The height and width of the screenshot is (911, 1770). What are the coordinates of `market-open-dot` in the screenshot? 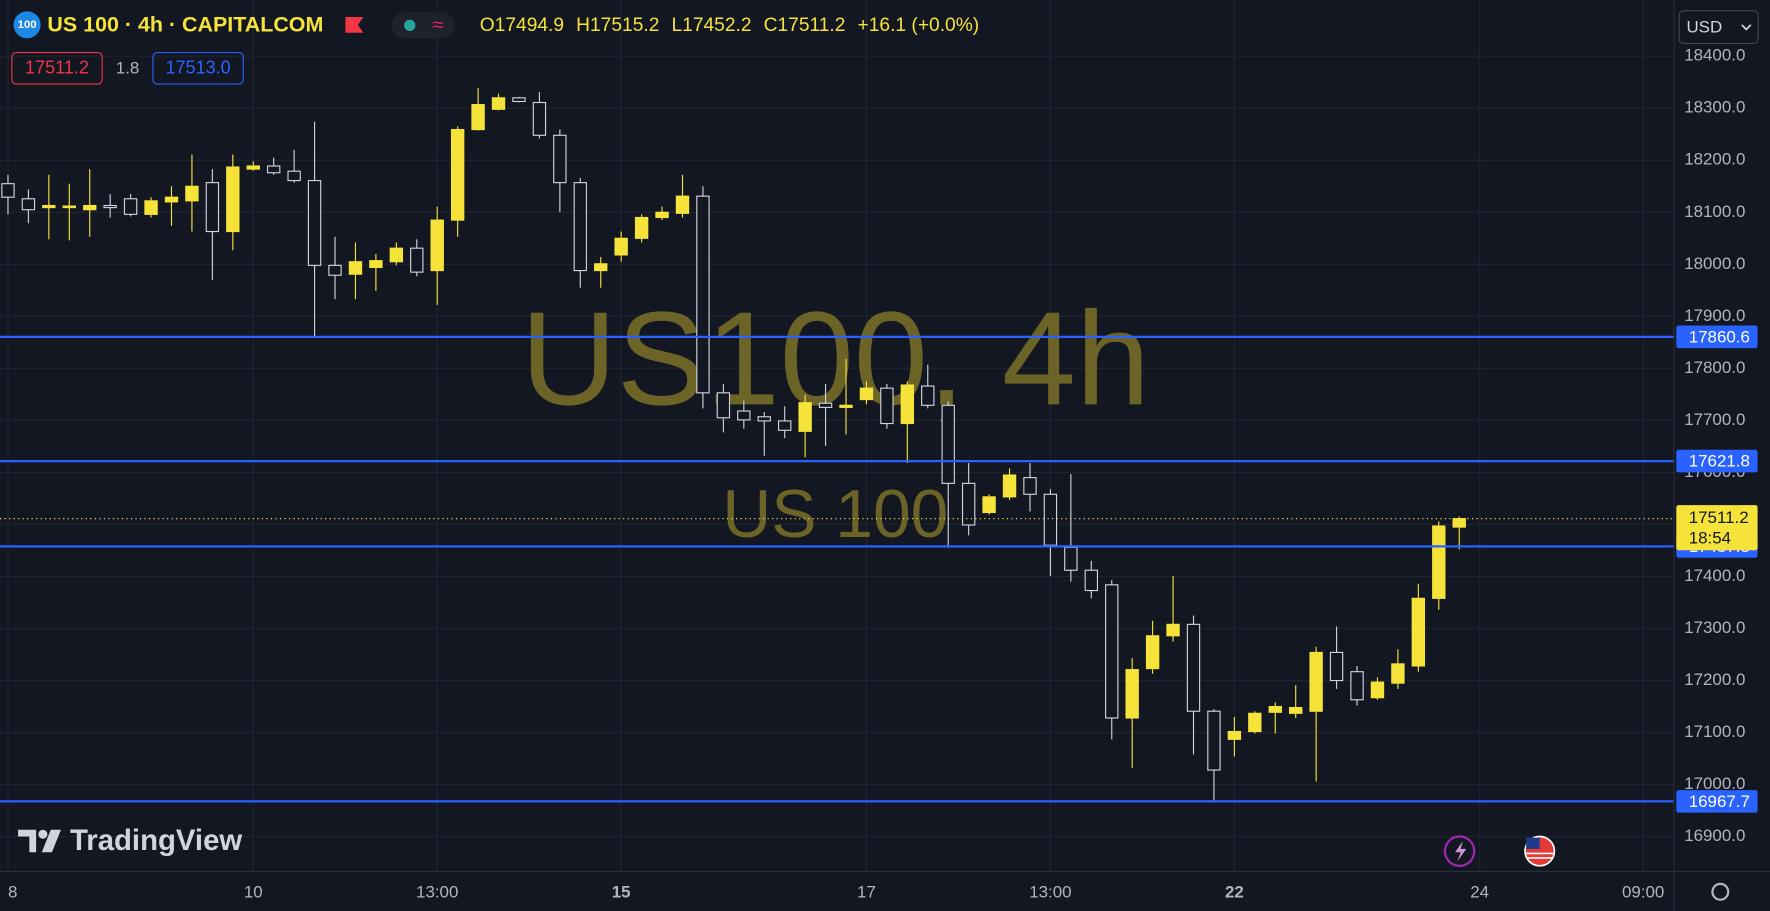 It's located at (410, 25).